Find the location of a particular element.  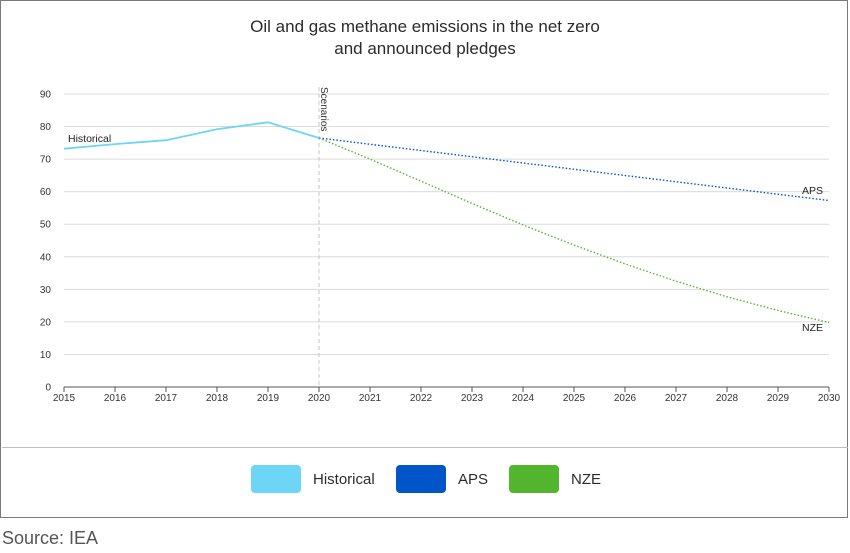

legend-label-nze: NZE is located at coordinates (586, 479).